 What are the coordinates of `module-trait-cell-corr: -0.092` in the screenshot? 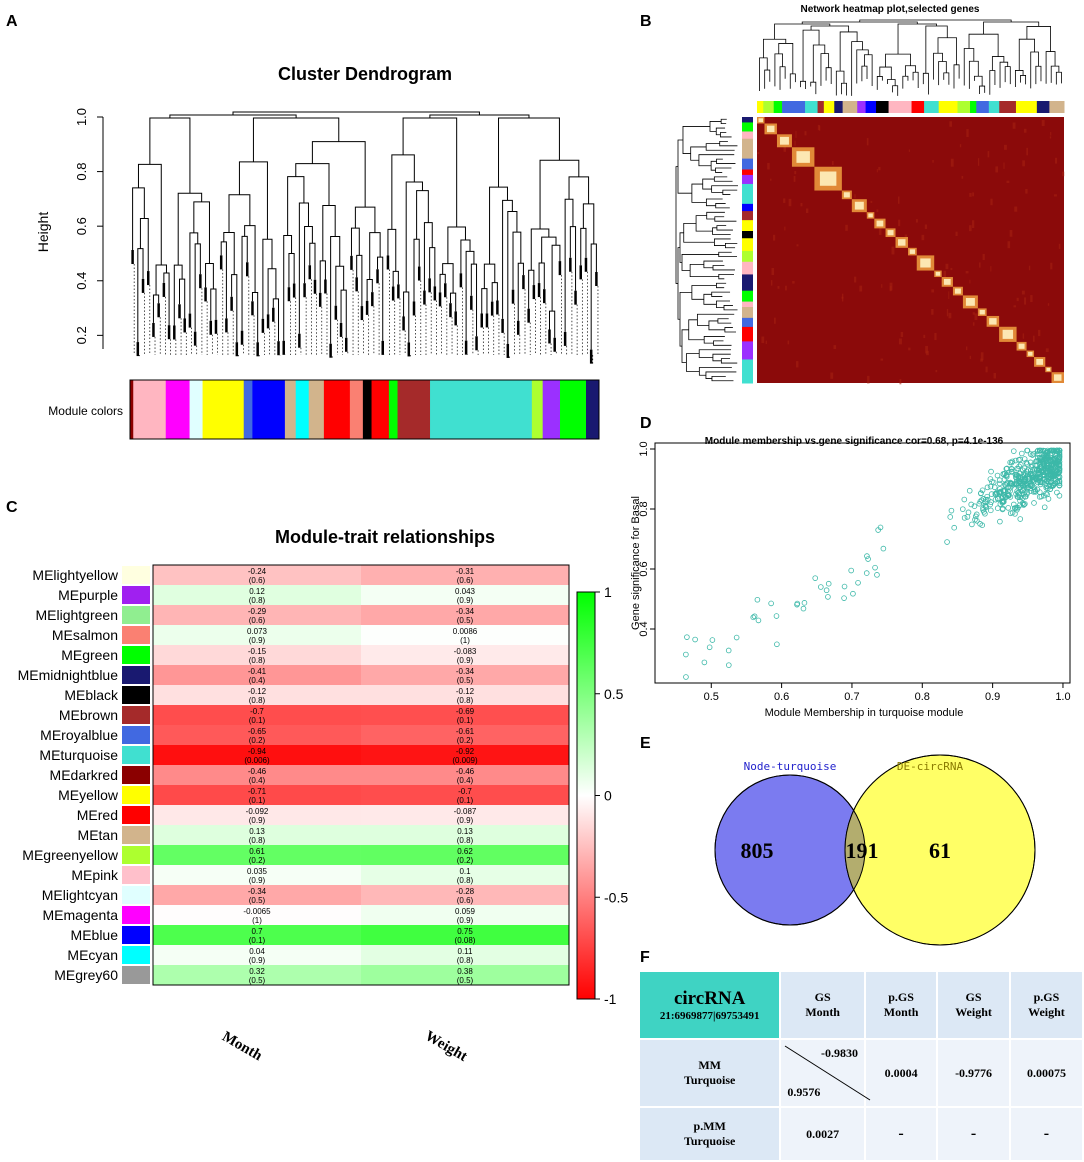 It's located at (257, 811).